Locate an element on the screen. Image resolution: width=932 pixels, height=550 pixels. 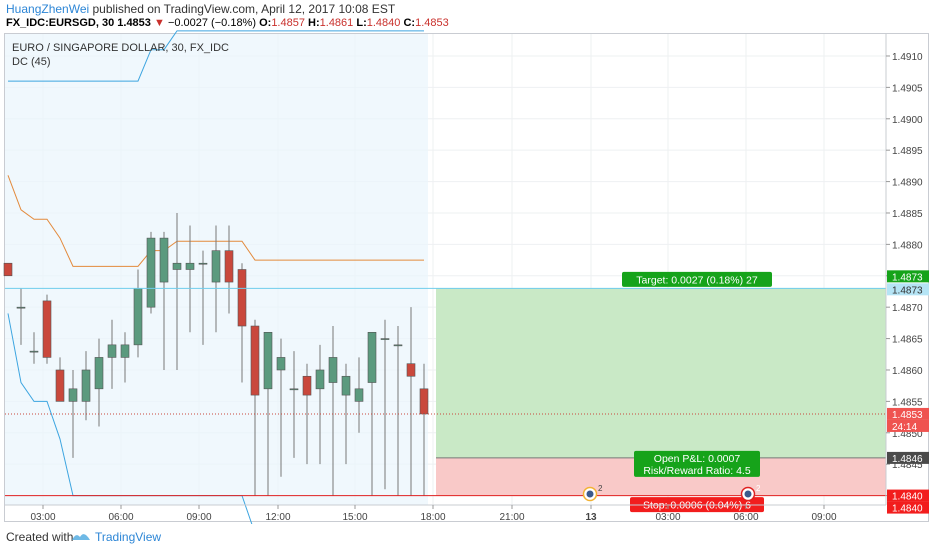
risk-reward-label: Risk/Reward Ratio: 4.5 is located at coordinates (697, 471).